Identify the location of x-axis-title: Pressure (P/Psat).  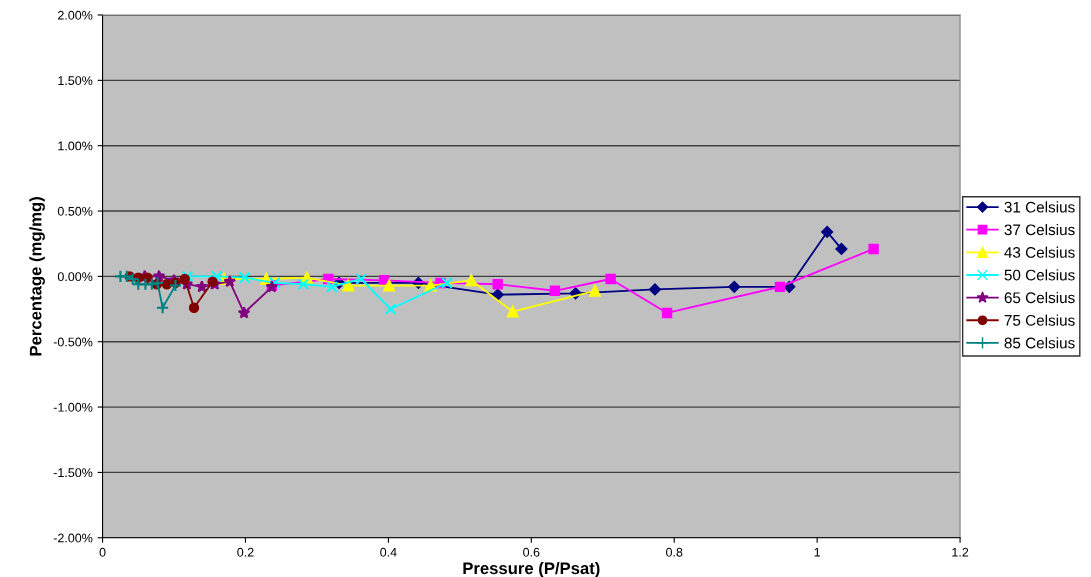
(531, 569).